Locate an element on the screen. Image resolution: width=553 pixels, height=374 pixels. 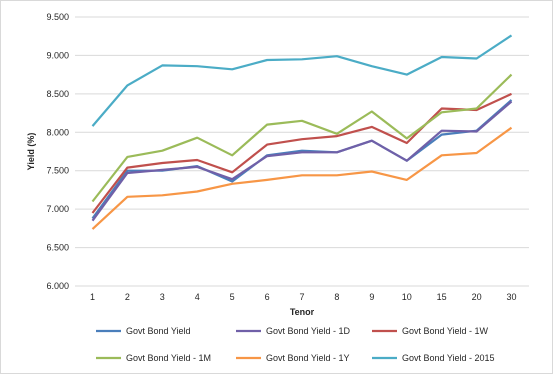
x-tick-label: 3 is located at coordinates (162, 297).